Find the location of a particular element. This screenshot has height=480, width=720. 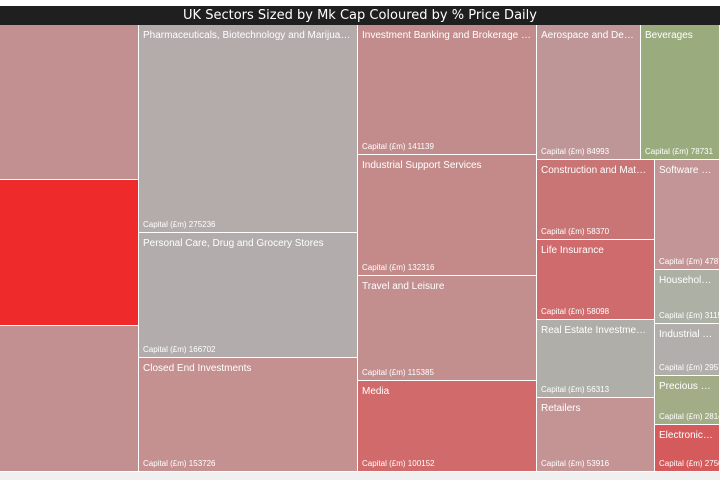

tile-capital: Capital (£m) 29578 is located at coordinates (689, 367).